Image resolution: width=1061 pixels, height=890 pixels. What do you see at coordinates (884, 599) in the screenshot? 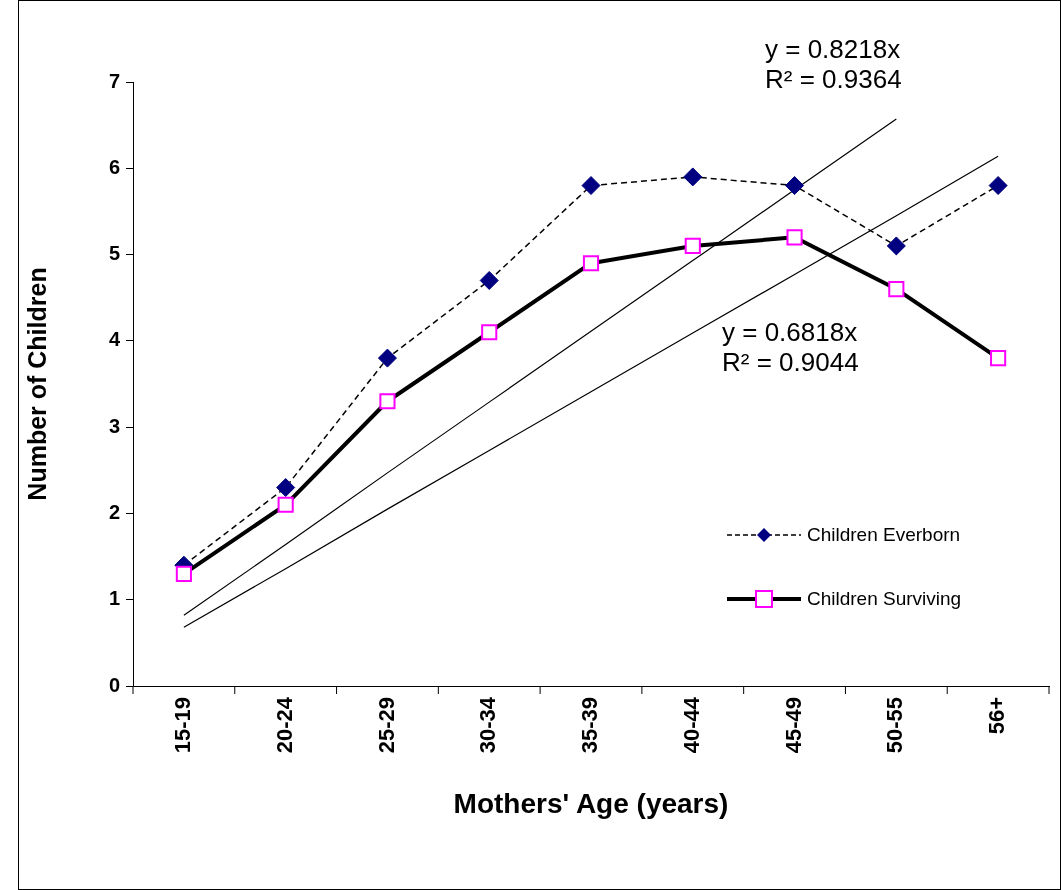
I see `legend-label: Children Surviving` at bounding box center [884, 599].